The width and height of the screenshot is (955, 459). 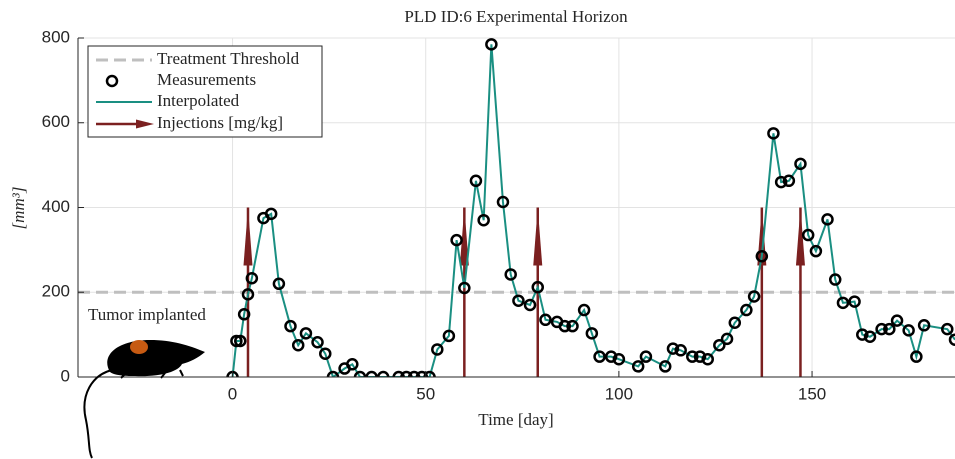 What do you see at coordinates (232, 393) in the screenshot?
I see `x-tick-label: 0` at bounding box center [232, 393].